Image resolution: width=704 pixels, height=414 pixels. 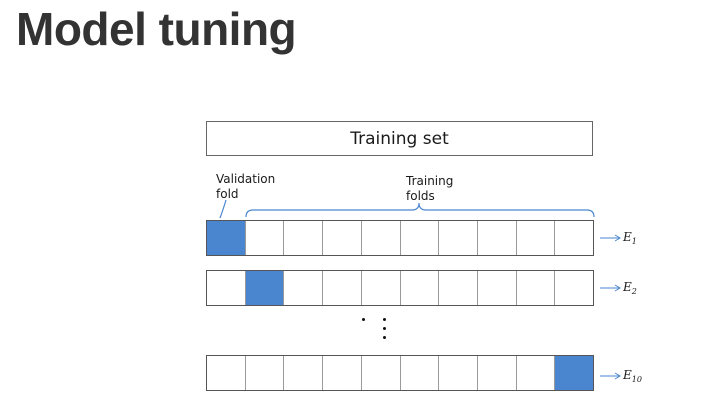 What do you see at coordinates (245, 187) in the screenshot?
I see `validation-fold-label: Validation fold` at bounding box center [245, 187].